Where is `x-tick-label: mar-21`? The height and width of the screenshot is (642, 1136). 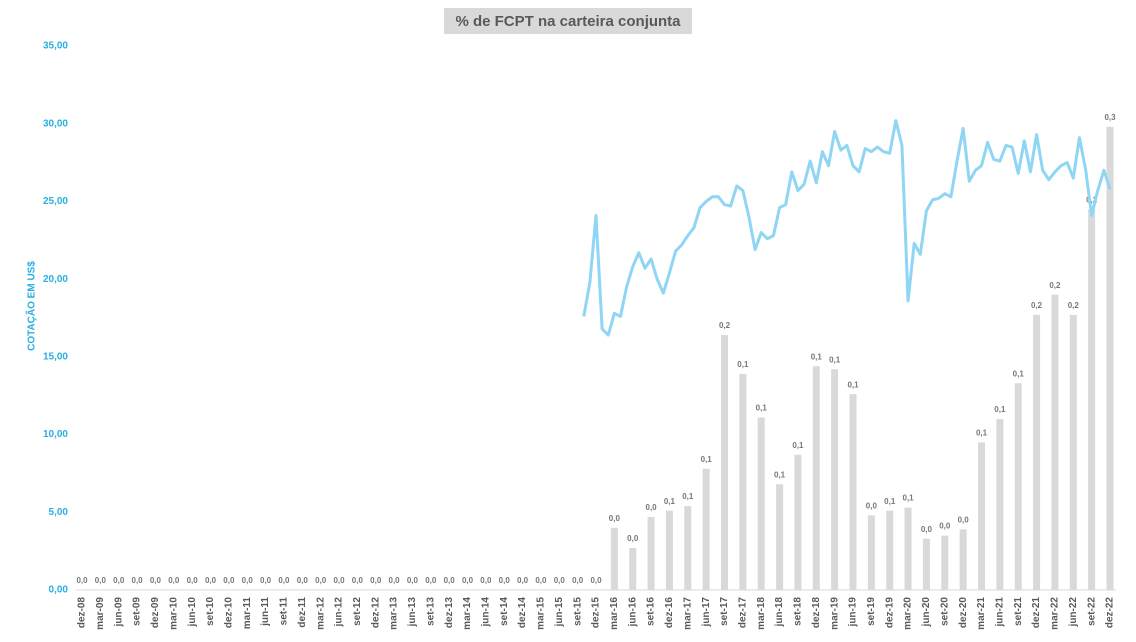
x-tick-label: mar-21 is located at coordinates (981, 613).